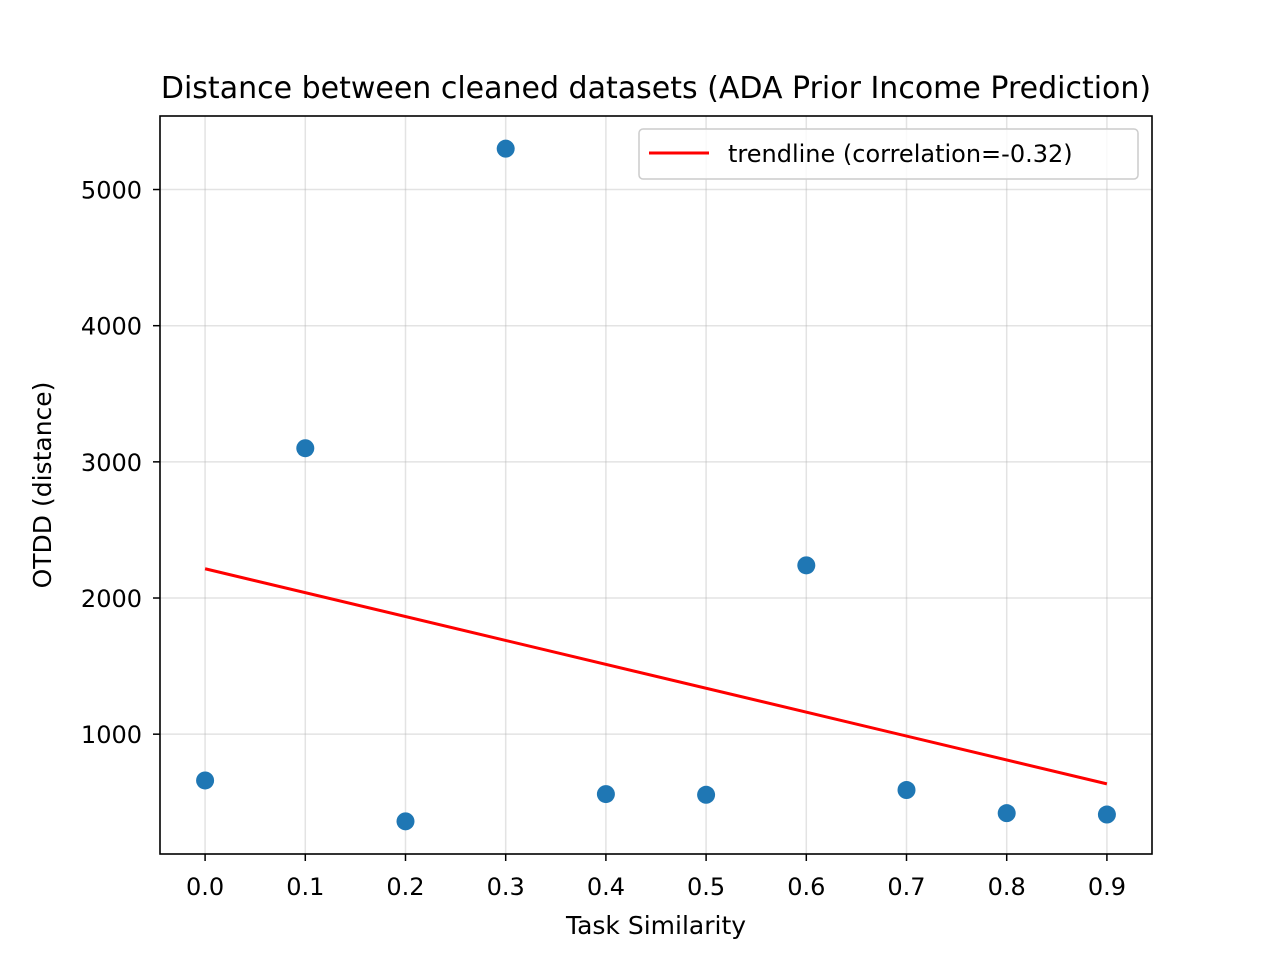  Describe the element at coordinates (806, 887) in the screenshot. I see `x-tick-label: 0.6` at that location.